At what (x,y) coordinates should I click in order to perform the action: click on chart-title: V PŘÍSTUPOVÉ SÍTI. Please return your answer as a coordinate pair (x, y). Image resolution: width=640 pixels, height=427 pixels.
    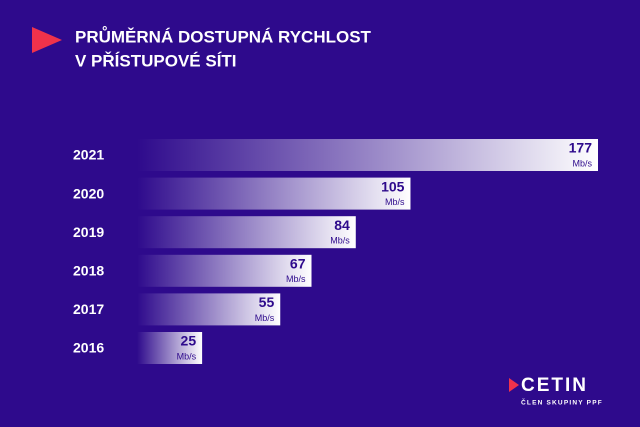
    Looking at the image, I should click on (156, 60).